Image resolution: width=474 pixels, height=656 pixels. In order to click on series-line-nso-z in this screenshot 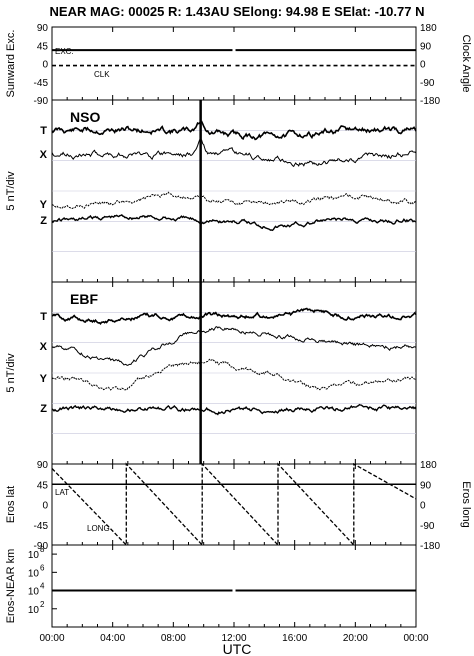, I will do `click(234, 222)`.